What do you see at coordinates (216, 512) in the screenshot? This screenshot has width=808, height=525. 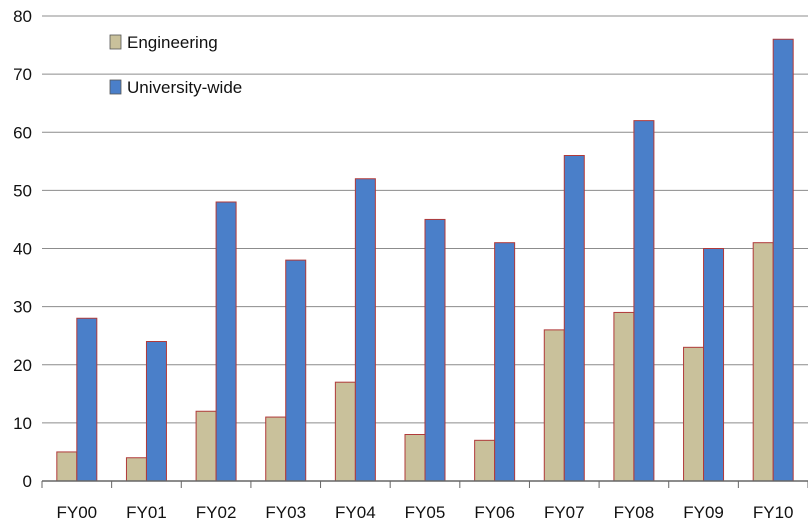 I see `x-tick-label: FY02` at bounding box center [216, 512].